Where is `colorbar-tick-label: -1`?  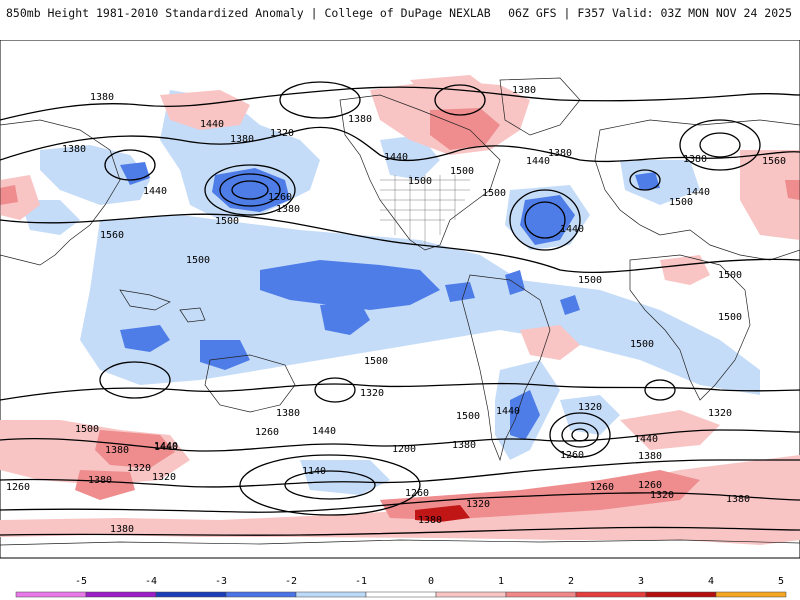
colorbar-tick-label: -1 is located at coordinates (361, 581).